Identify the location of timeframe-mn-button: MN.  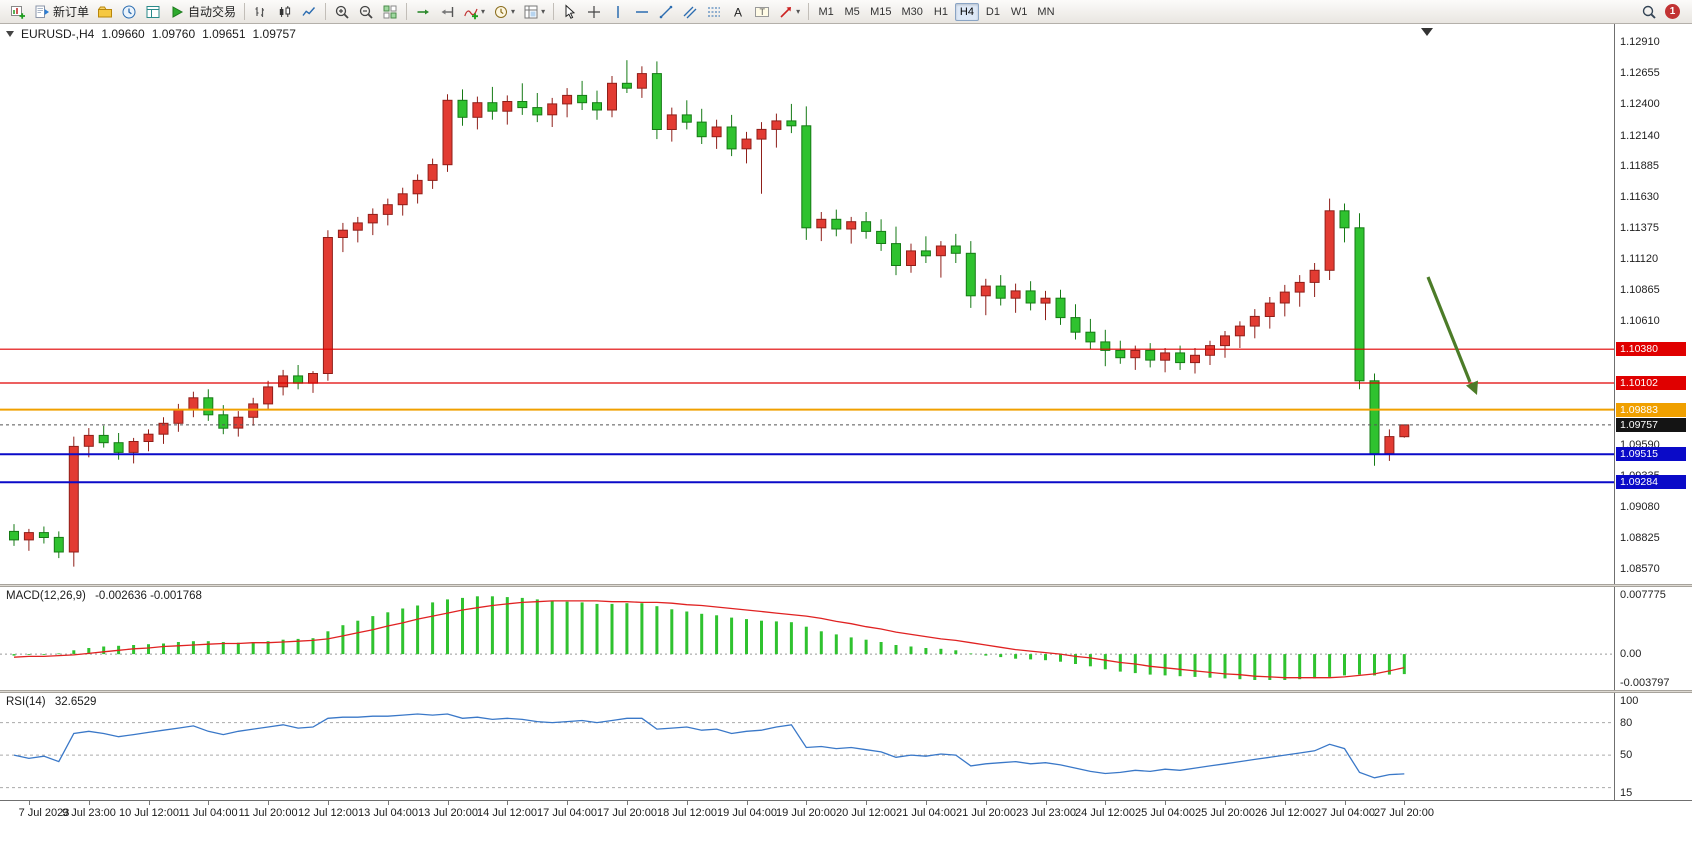
(1045, 12).